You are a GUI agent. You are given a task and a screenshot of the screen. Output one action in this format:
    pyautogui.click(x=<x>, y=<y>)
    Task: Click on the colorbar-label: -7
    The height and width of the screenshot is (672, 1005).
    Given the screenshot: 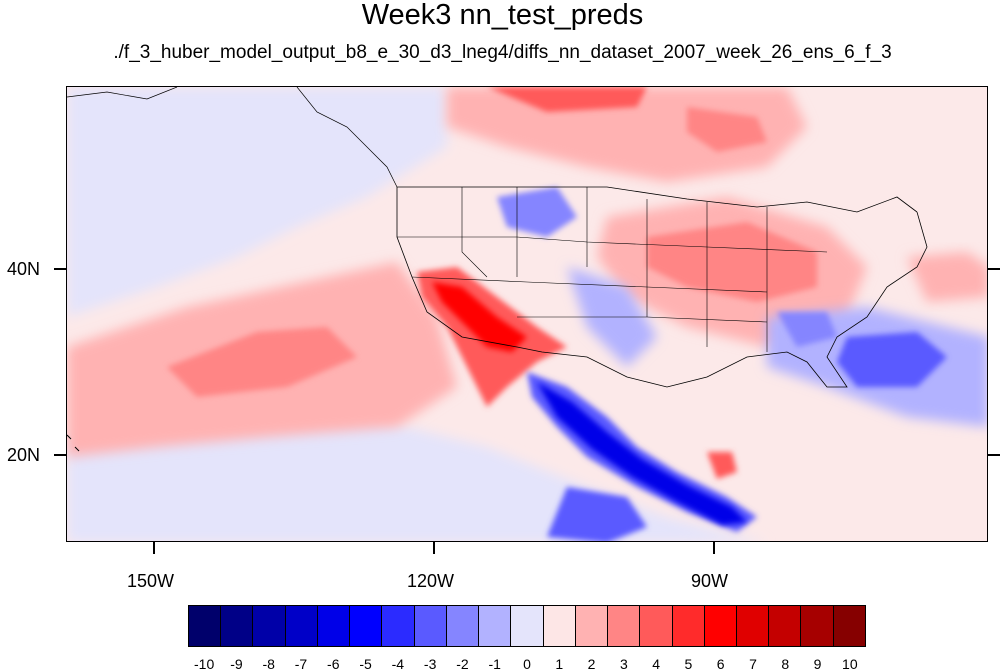 What is the action you would take?
    pyautogui.click(x=301, y=664)
    